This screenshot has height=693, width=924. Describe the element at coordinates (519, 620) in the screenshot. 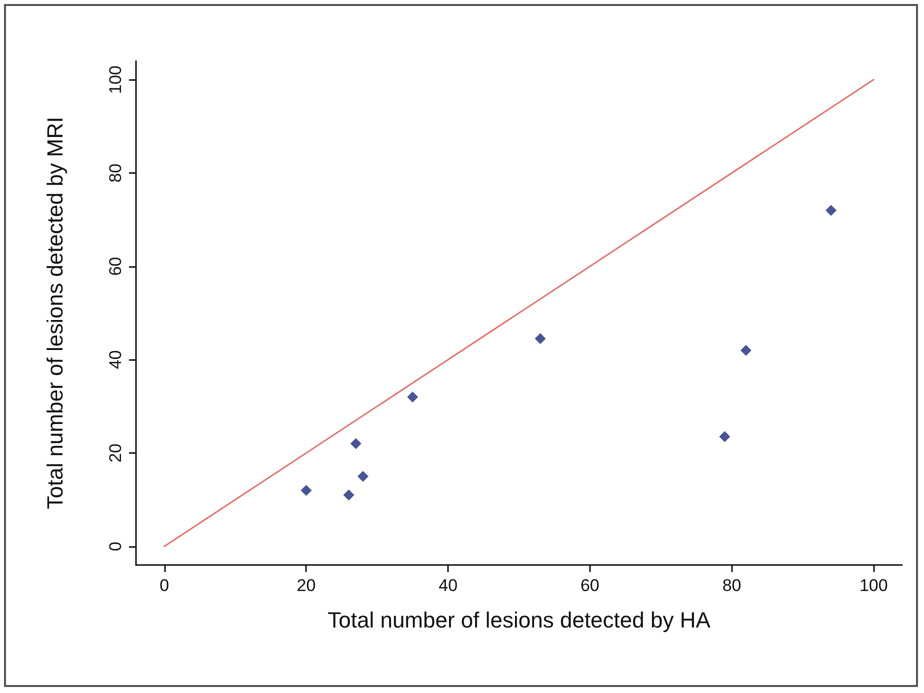

I see `x-axis-title: Total number of lesions detected by HA` at that location.